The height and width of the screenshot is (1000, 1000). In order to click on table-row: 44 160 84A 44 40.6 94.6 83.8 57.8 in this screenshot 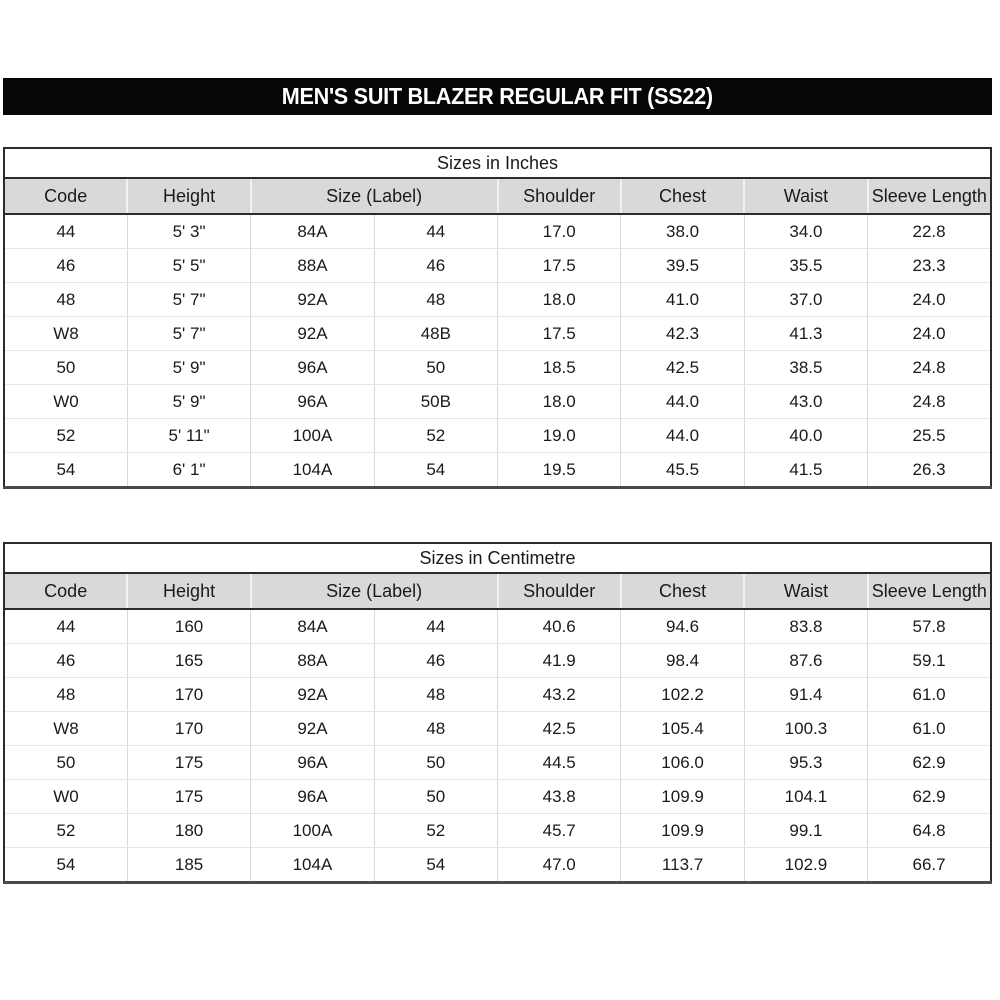, I will do `click(497, 626)`.